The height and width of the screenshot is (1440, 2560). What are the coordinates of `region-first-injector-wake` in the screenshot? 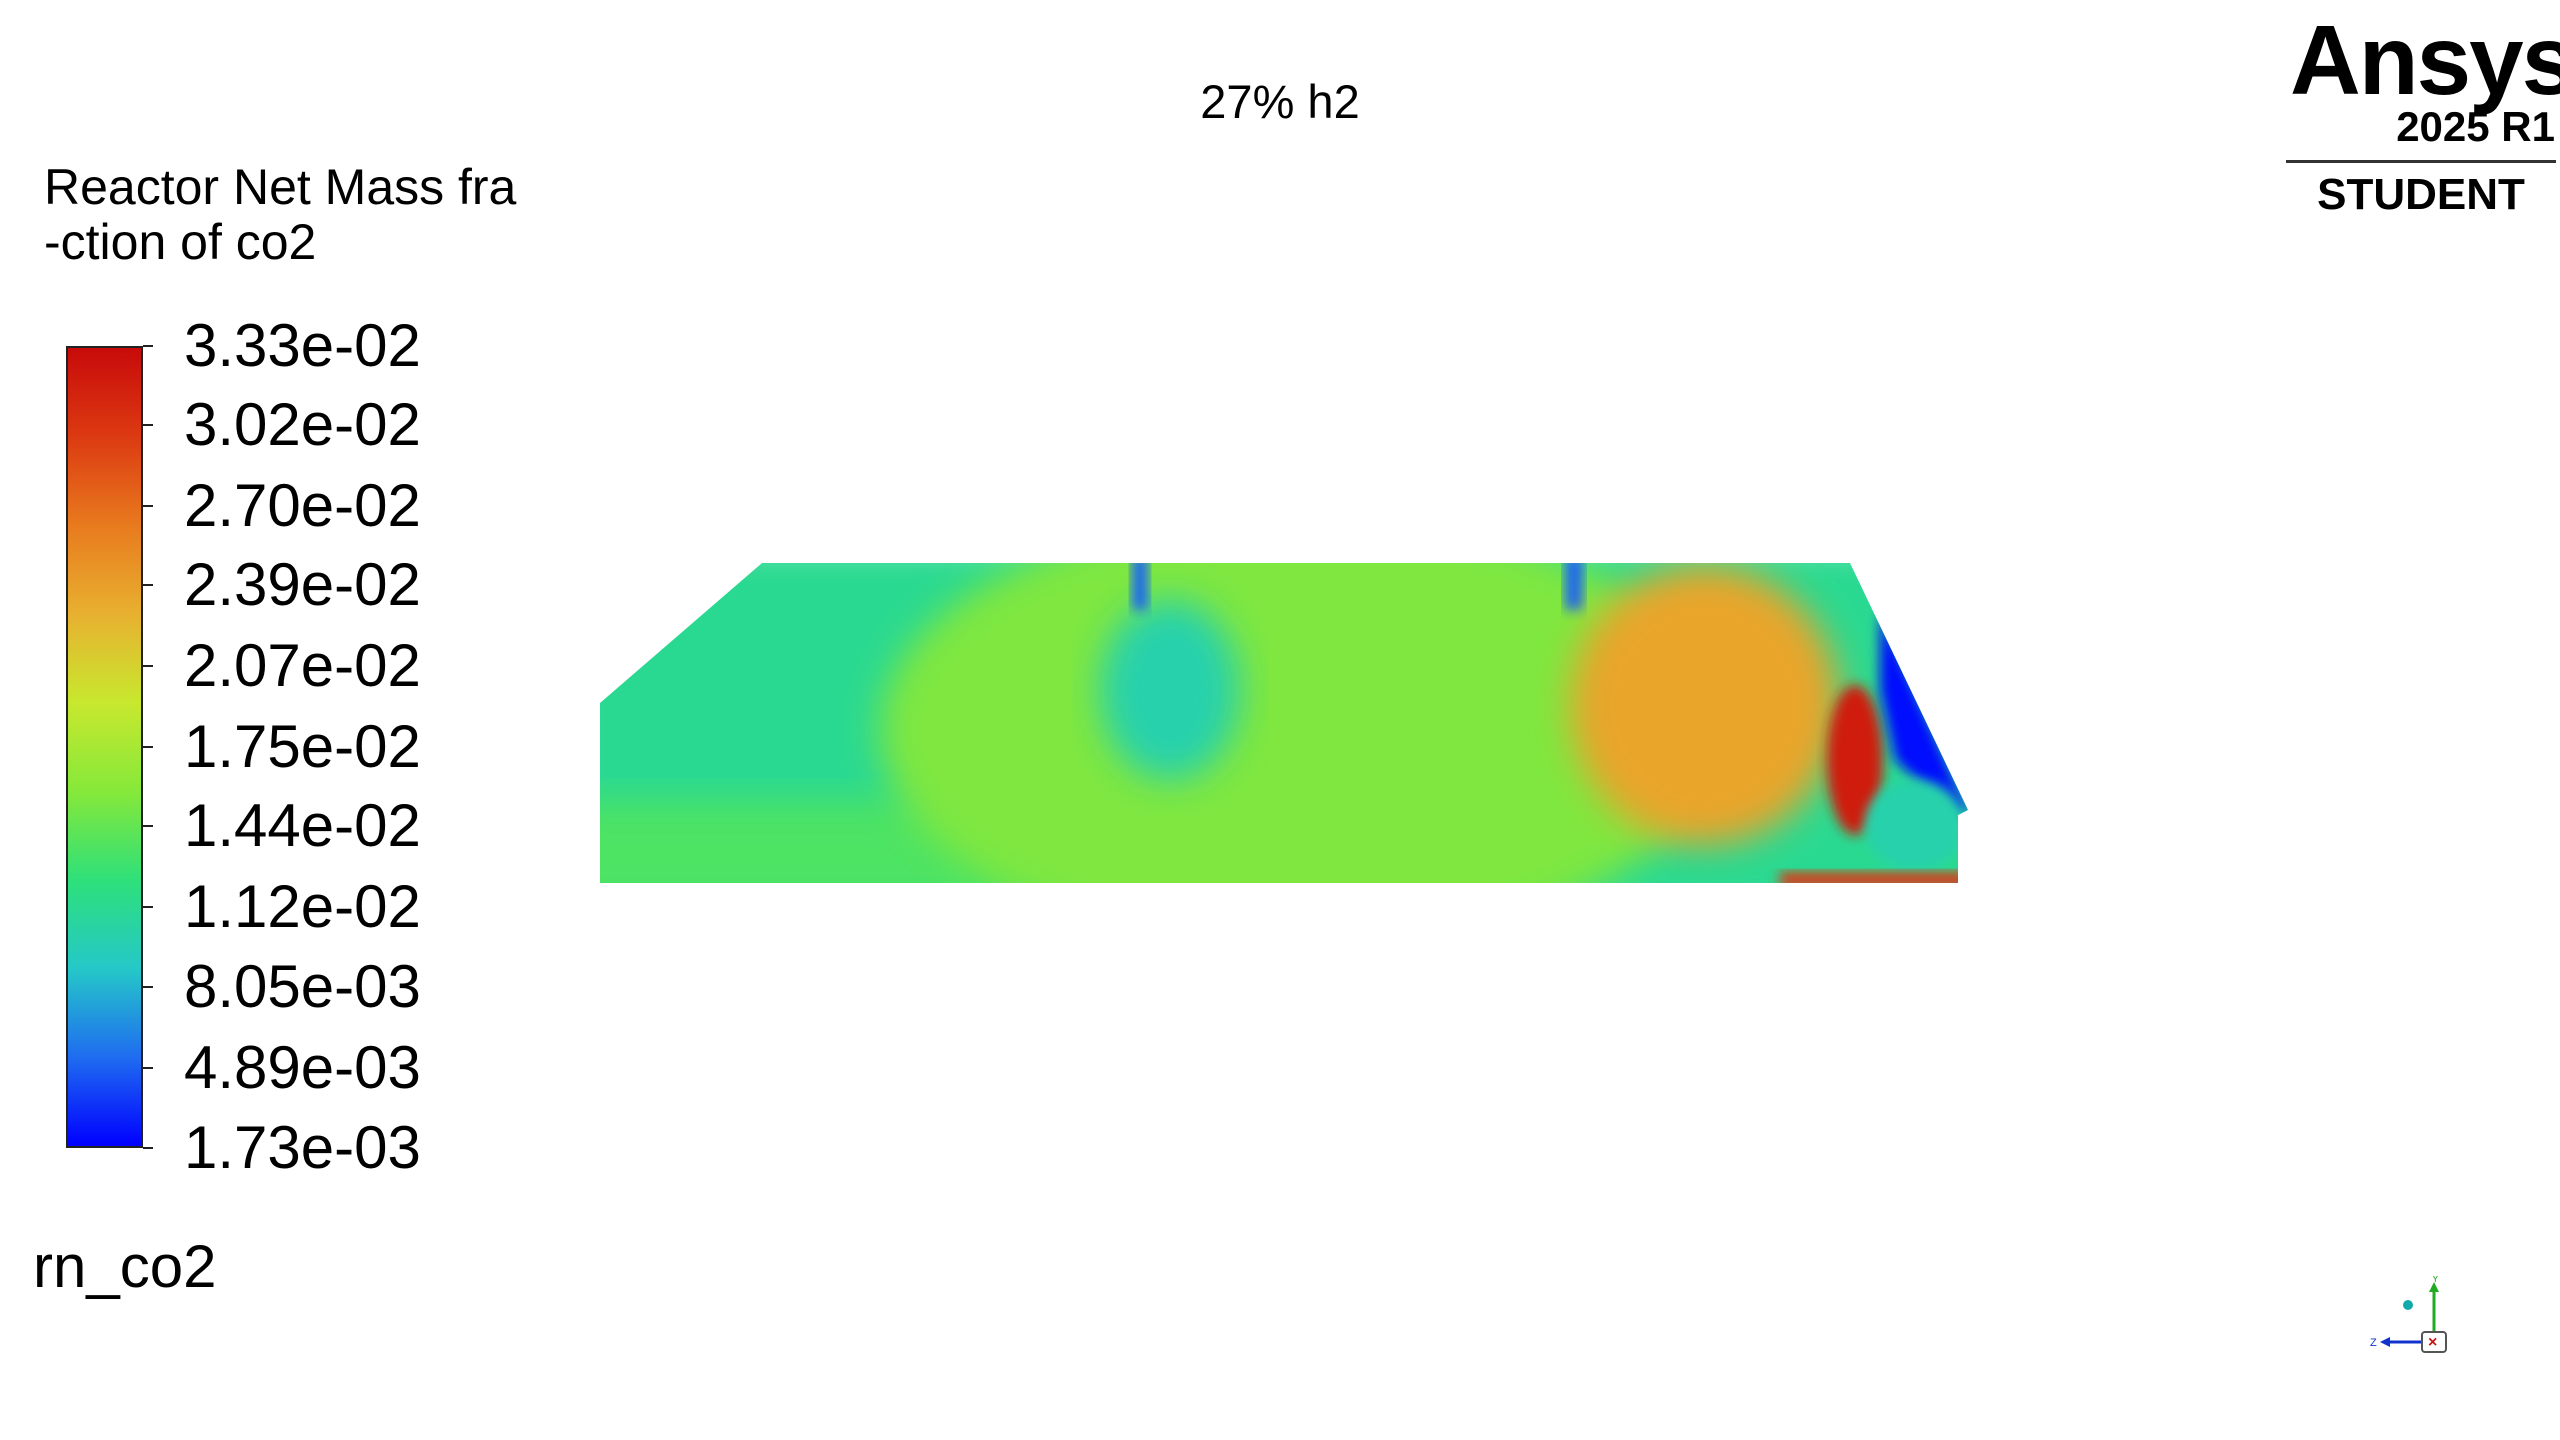 It's located at (1170, 690).